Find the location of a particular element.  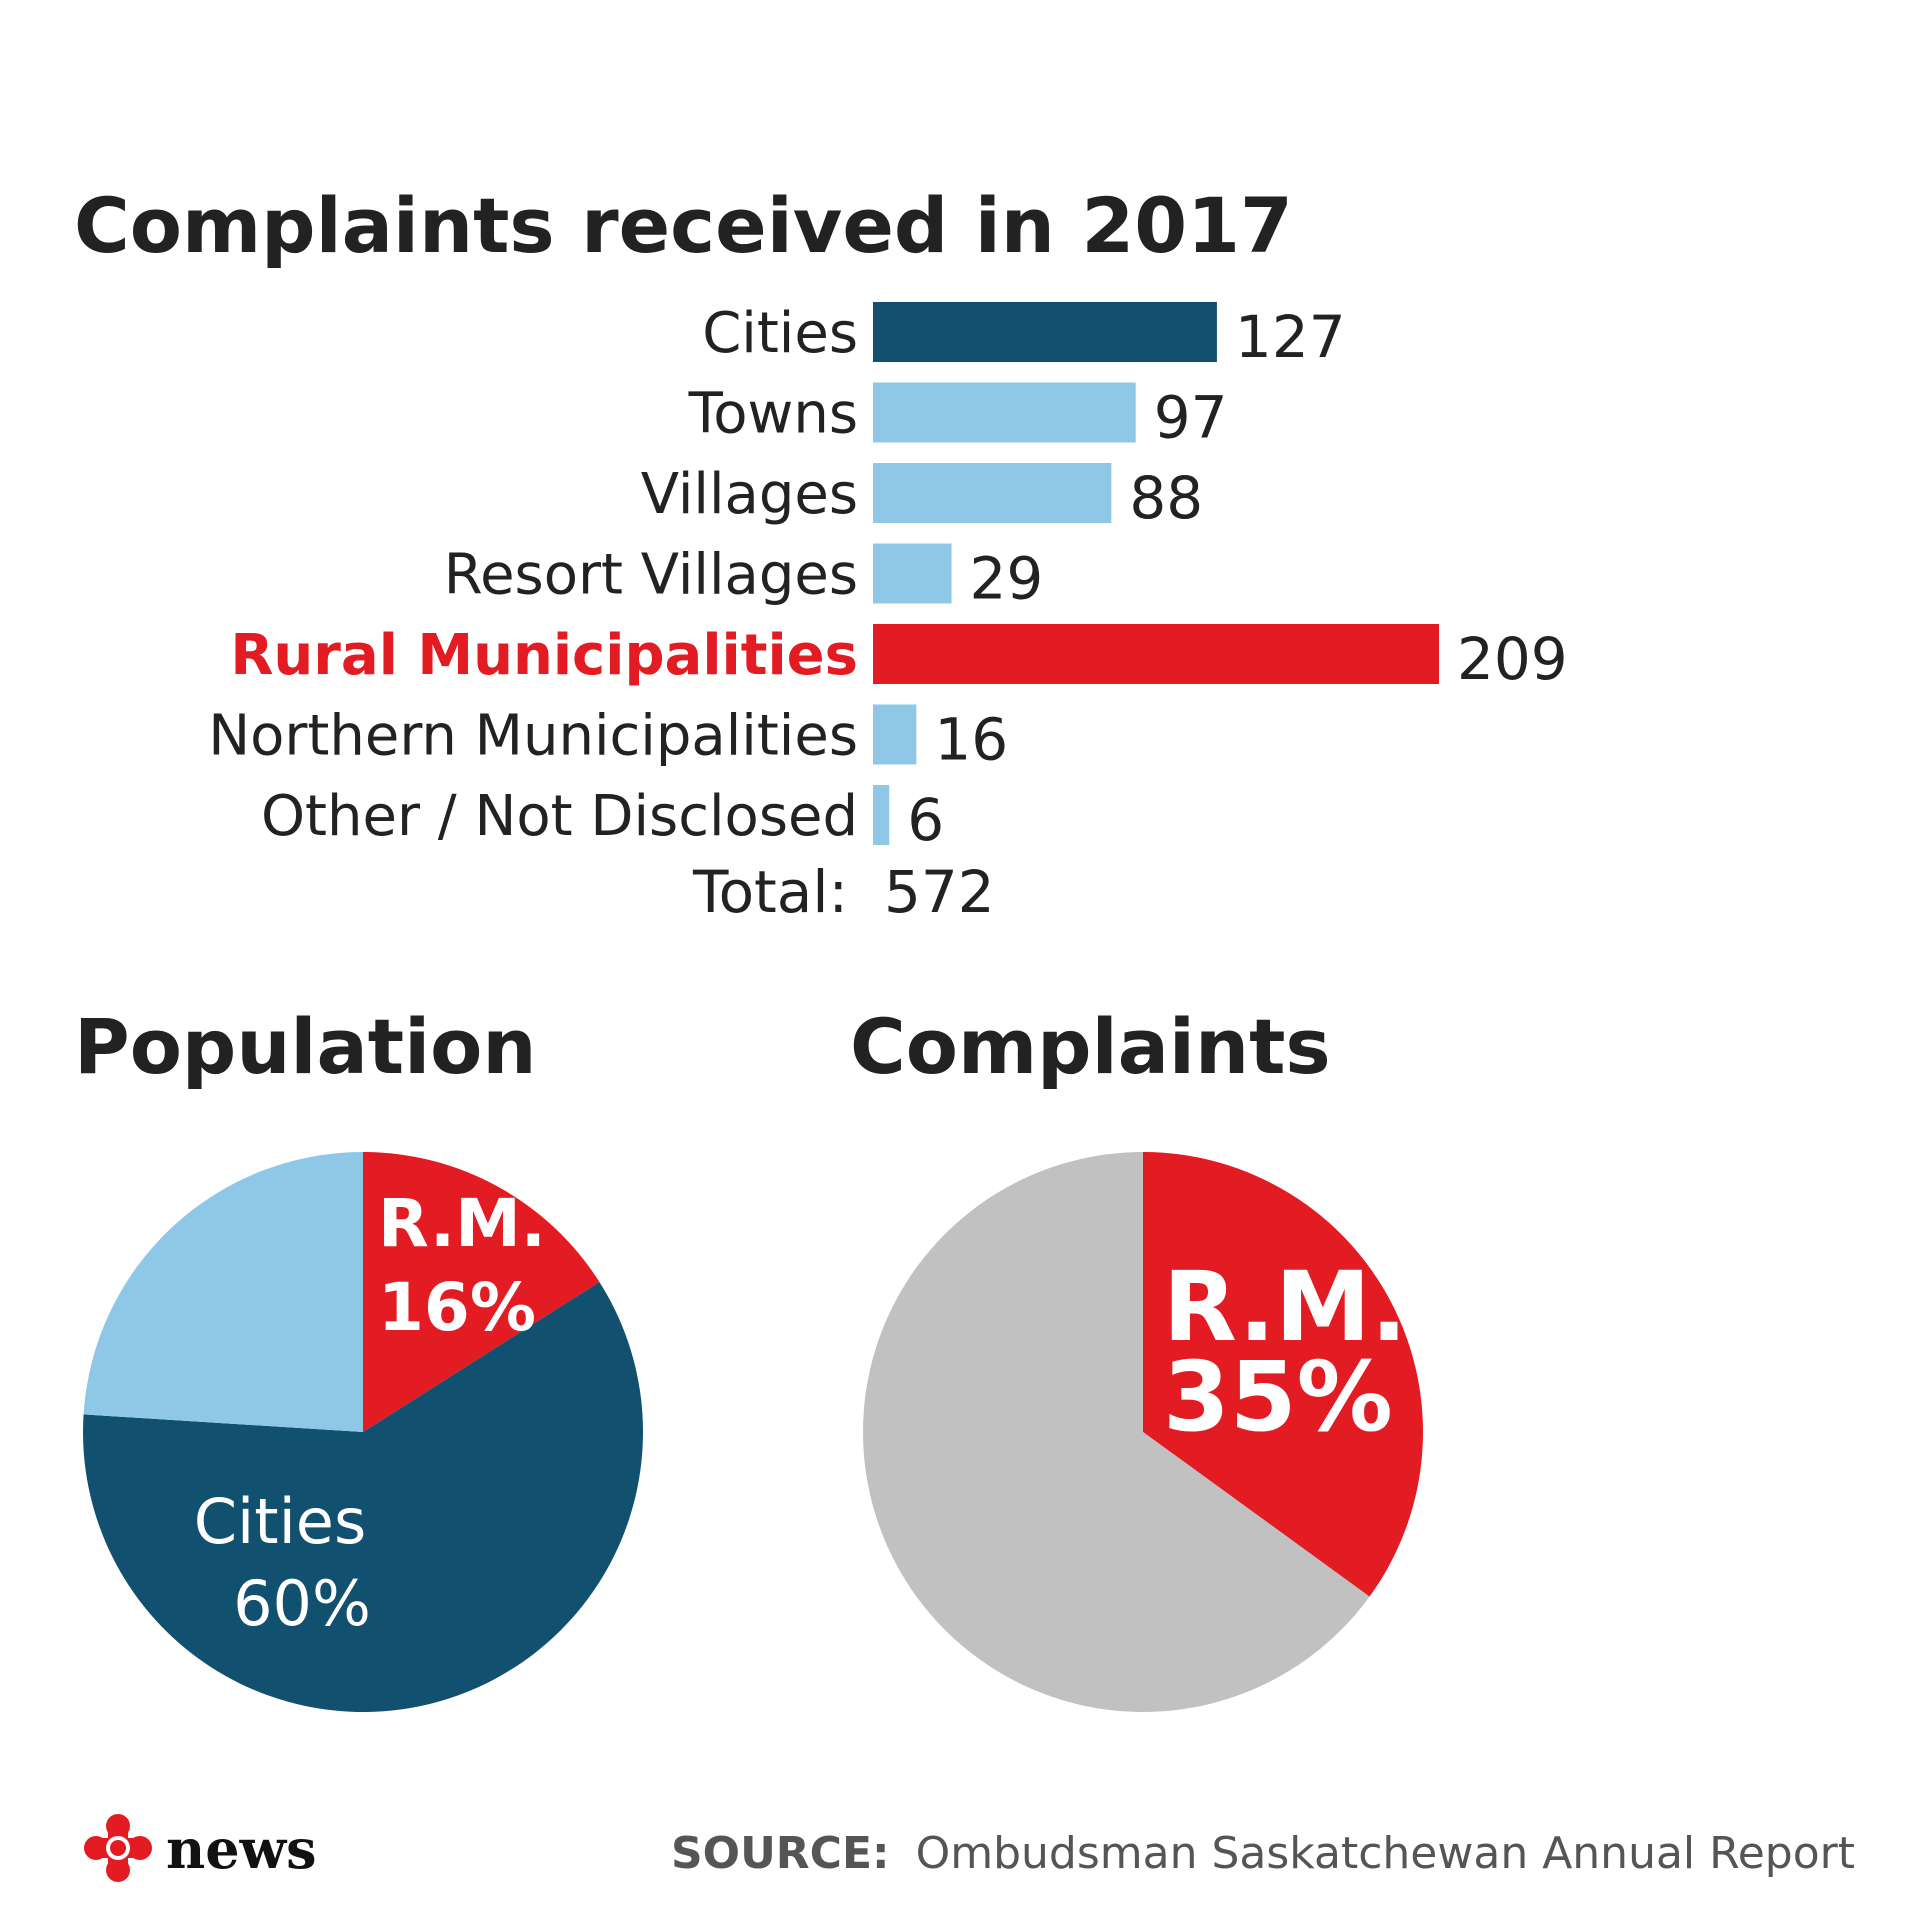

pie-population-label-rm-name: R.M. is located at coordinates (462, 1223).